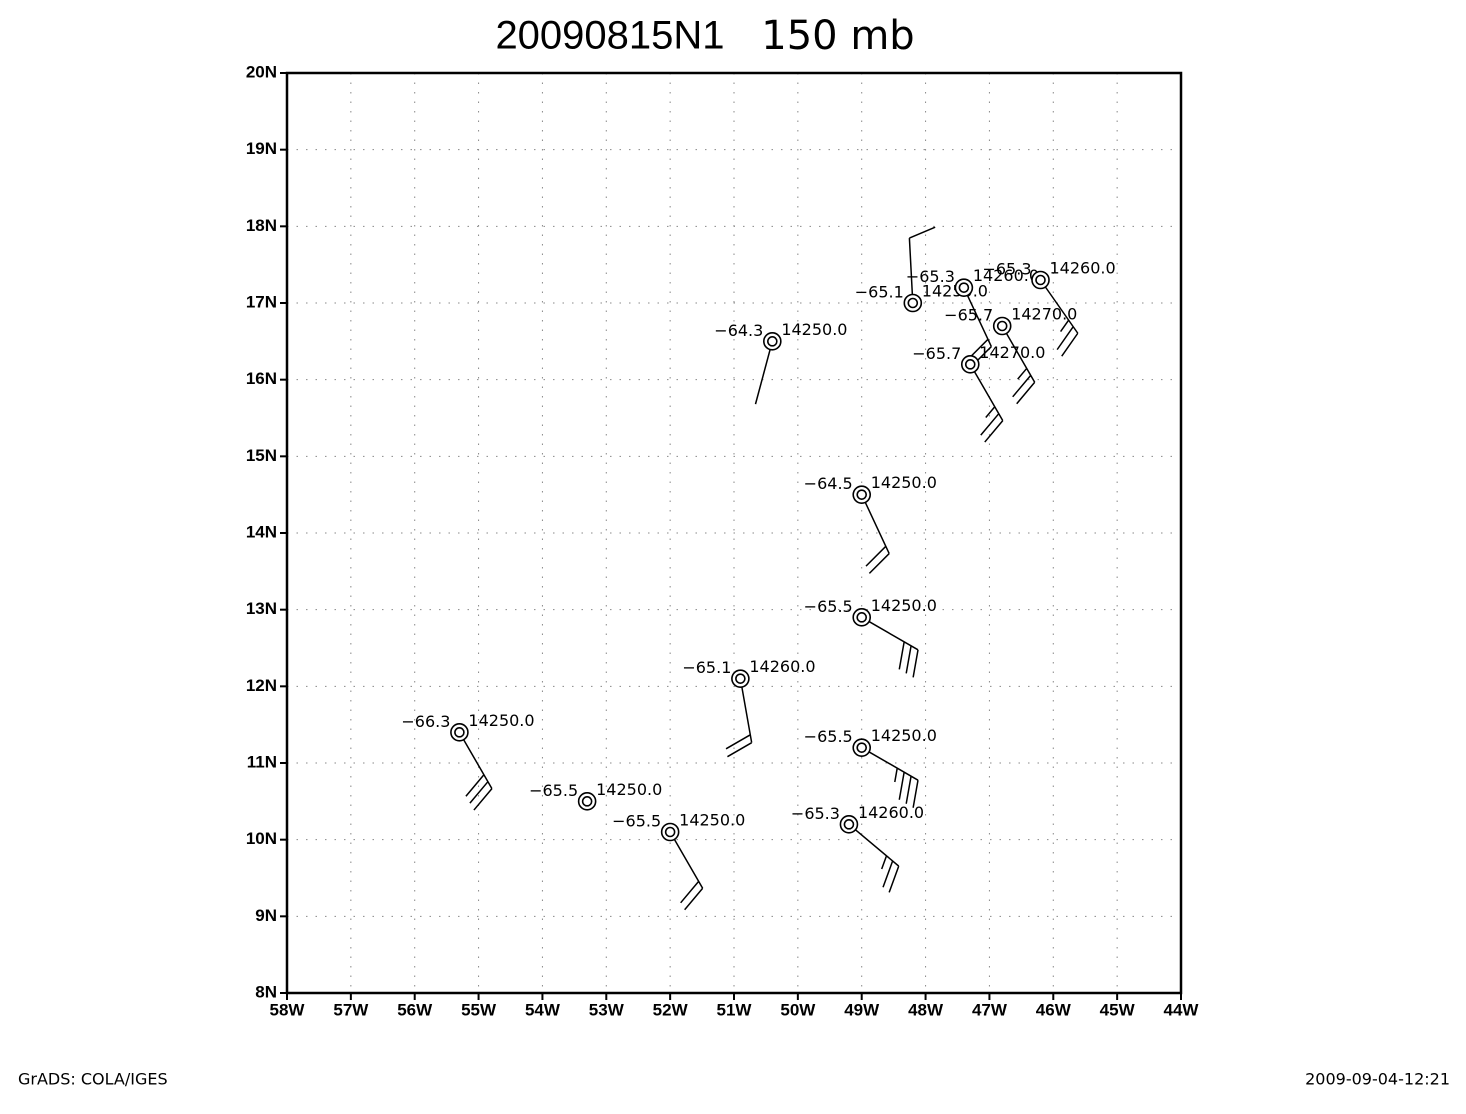 The image size is (1466, 1114). What do you see at coordinates (261, 225) in the screenshot?
I see `y-tick-label: 18N` at bounding box center [261, 225].